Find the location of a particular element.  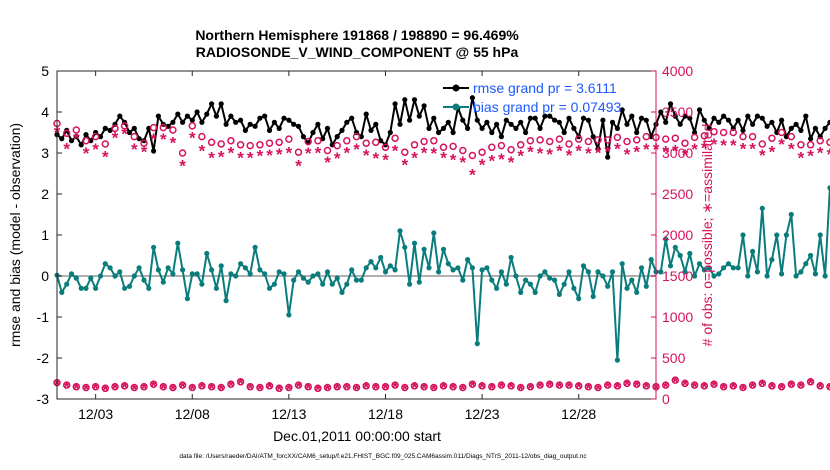

legend-marker-rmse is located at coordinates (456, 88).